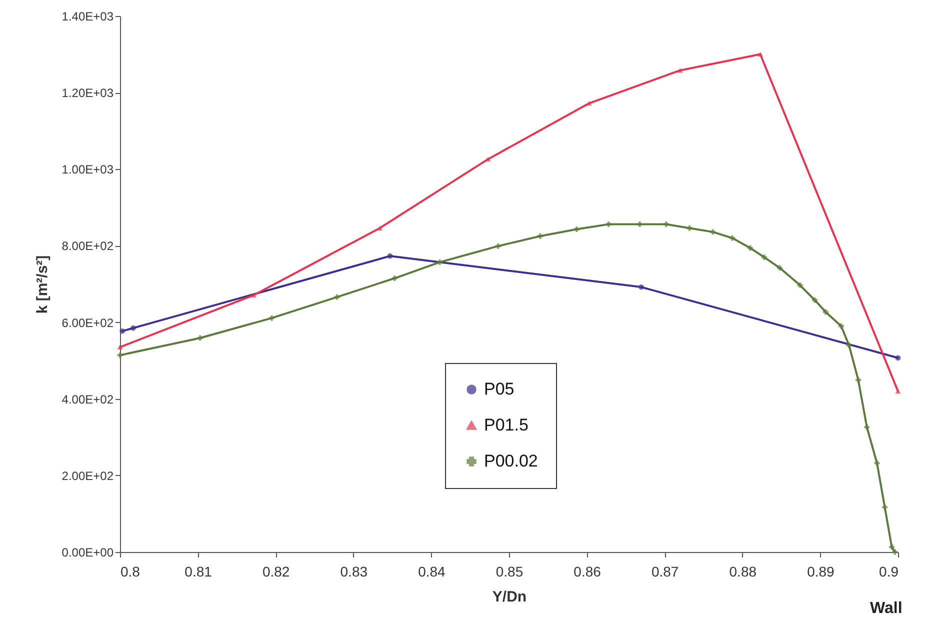  I want to click on y-tick-label: 2.00E+02, so click(88, 475).